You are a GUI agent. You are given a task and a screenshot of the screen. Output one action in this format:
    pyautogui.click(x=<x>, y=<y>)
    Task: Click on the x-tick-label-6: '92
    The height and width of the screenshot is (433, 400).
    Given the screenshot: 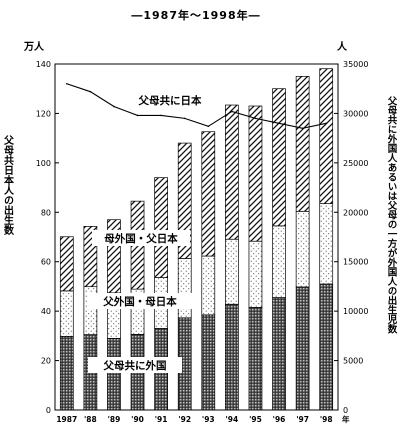 What is the action you would take?
    pyautogui.click(x=184, y=419)
    